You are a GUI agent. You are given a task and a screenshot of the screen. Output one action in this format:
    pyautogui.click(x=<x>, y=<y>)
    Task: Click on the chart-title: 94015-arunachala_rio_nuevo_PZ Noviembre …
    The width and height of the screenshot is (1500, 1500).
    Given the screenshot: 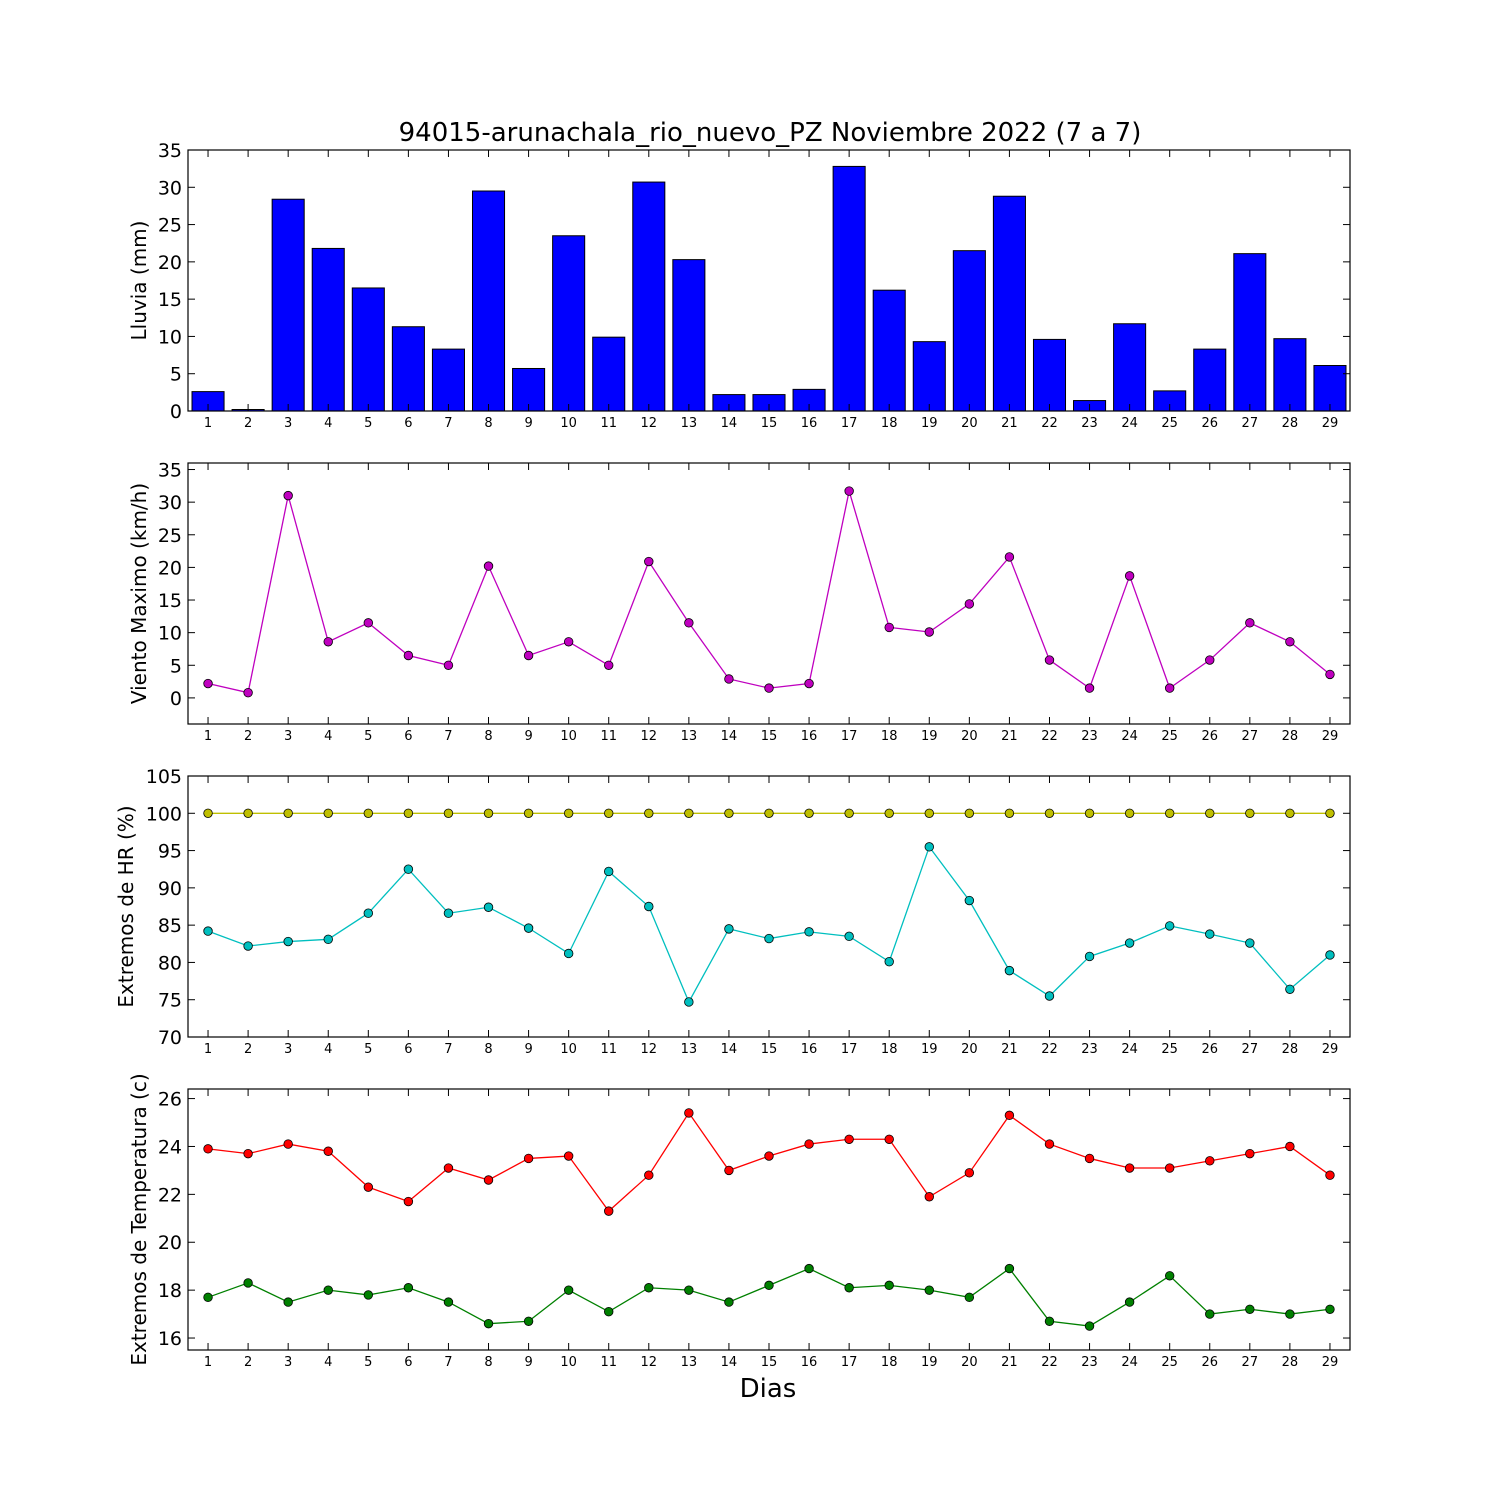 What is the action you would take?
    pyautogui.click(x=770, y=133)
    